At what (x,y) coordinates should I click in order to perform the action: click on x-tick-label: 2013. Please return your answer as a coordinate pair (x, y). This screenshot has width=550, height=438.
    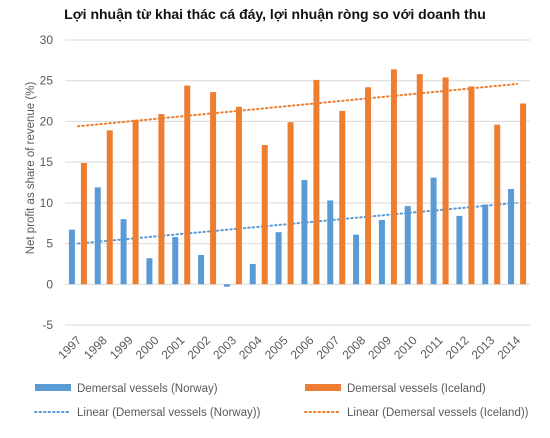
    Looking at the image, I should click on (483, 347).